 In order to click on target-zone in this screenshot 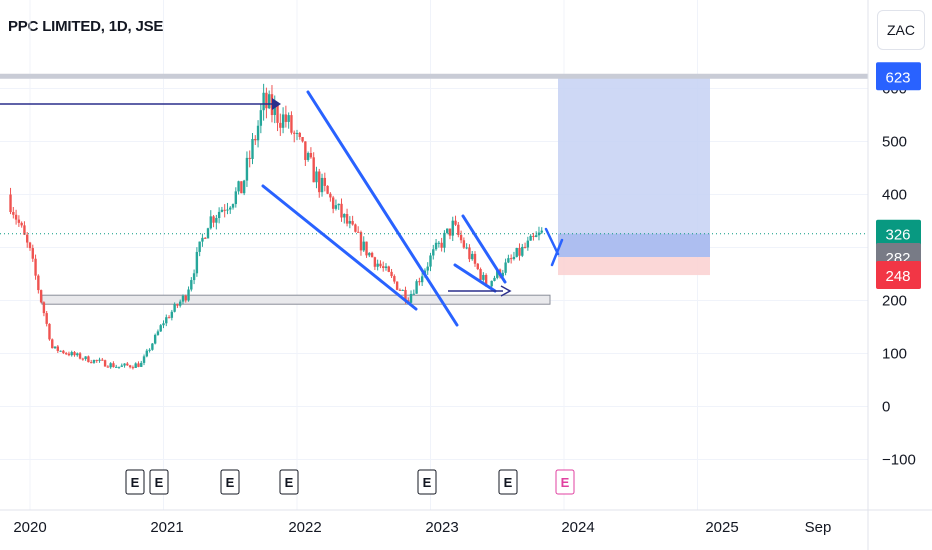, I will do `click(634, 167)`.